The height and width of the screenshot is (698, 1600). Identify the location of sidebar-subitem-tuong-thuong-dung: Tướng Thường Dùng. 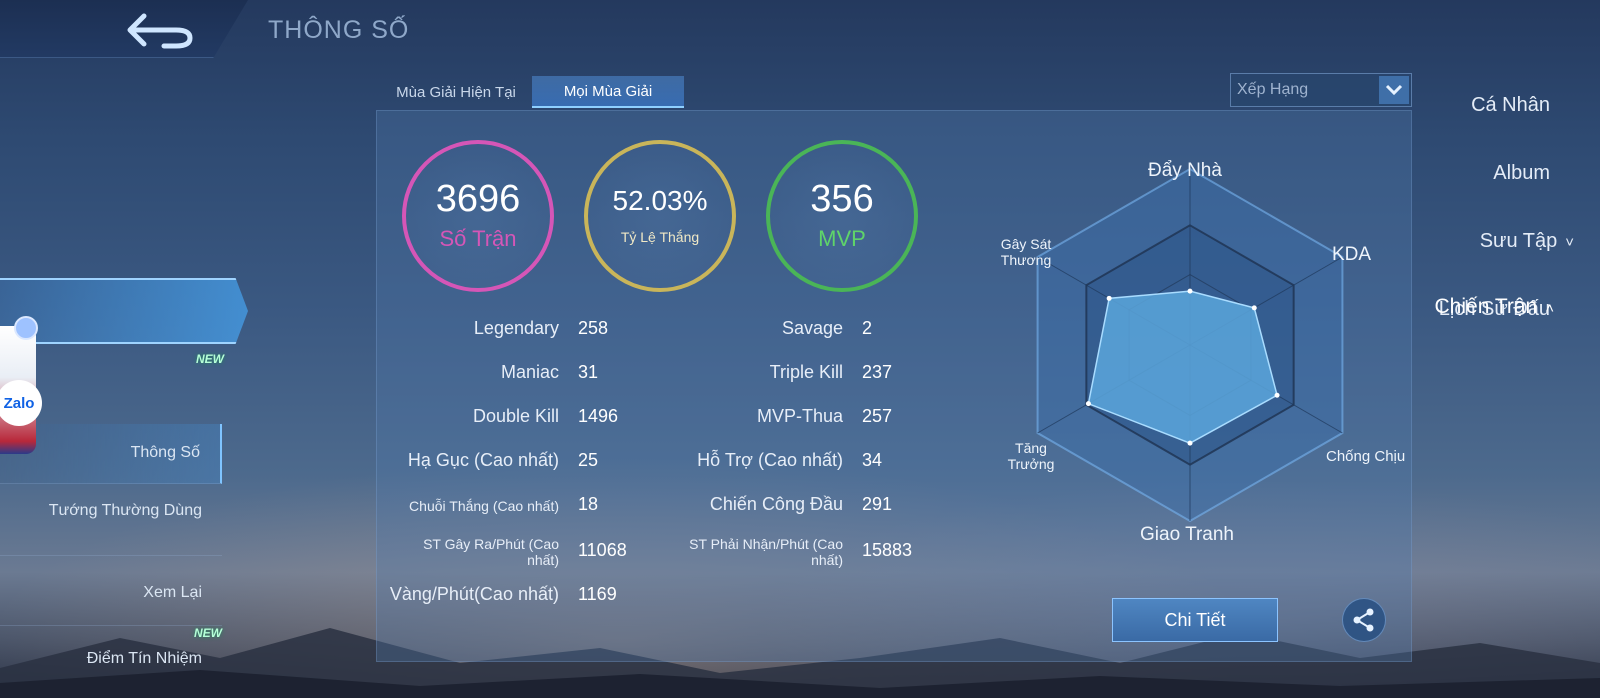
(111, 524).